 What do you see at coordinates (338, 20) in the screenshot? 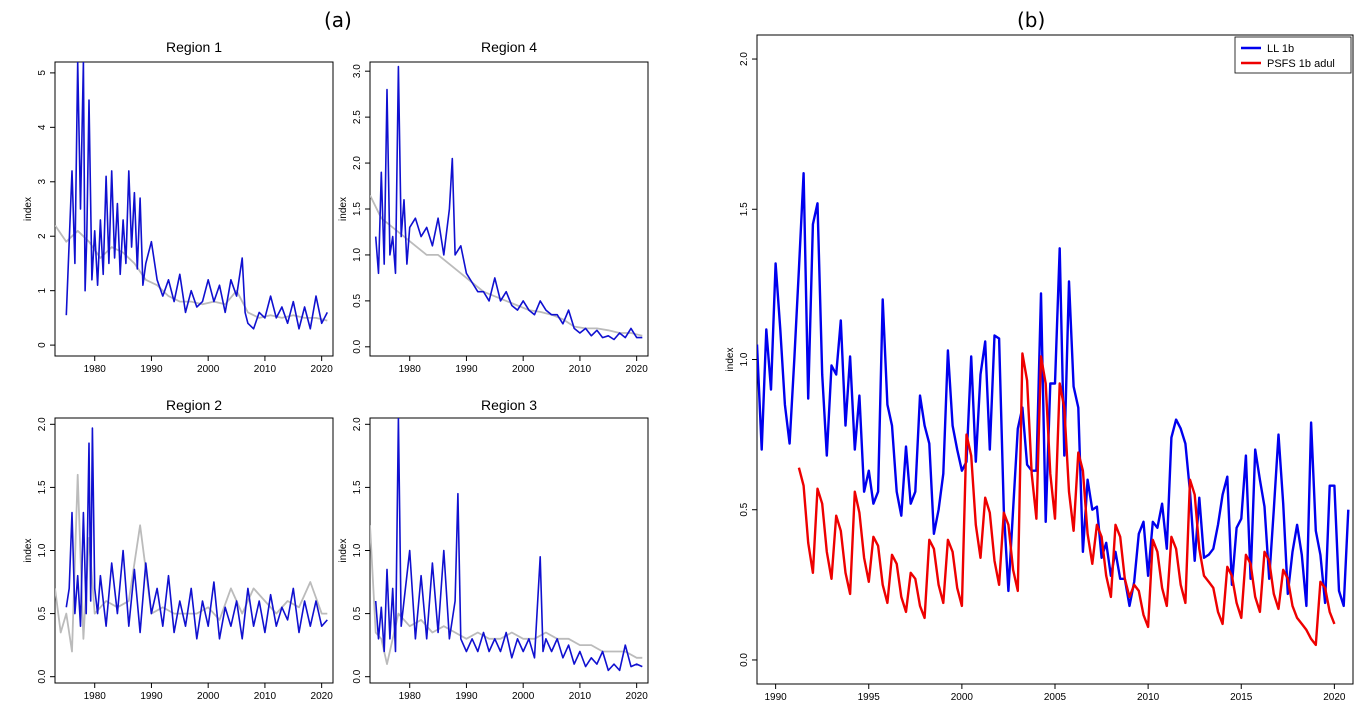
I see `panel-label-a: (a)` at bounding box center [338, 20].